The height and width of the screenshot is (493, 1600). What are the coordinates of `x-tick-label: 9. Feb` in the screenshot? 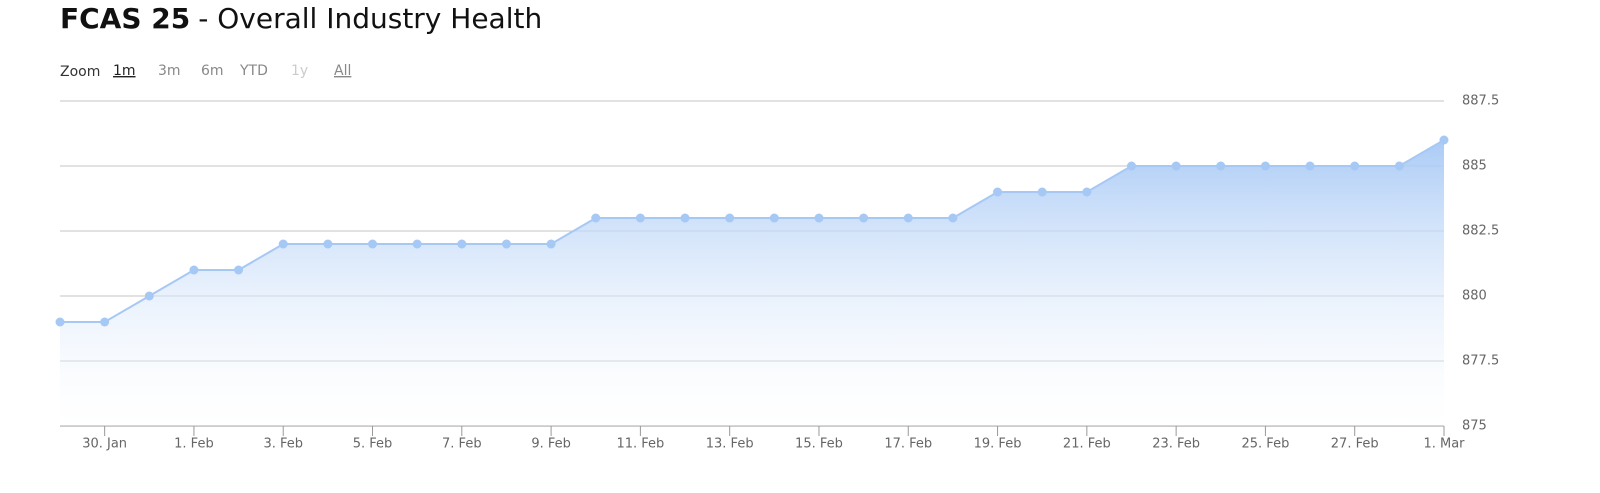 It's located at (551, 444).